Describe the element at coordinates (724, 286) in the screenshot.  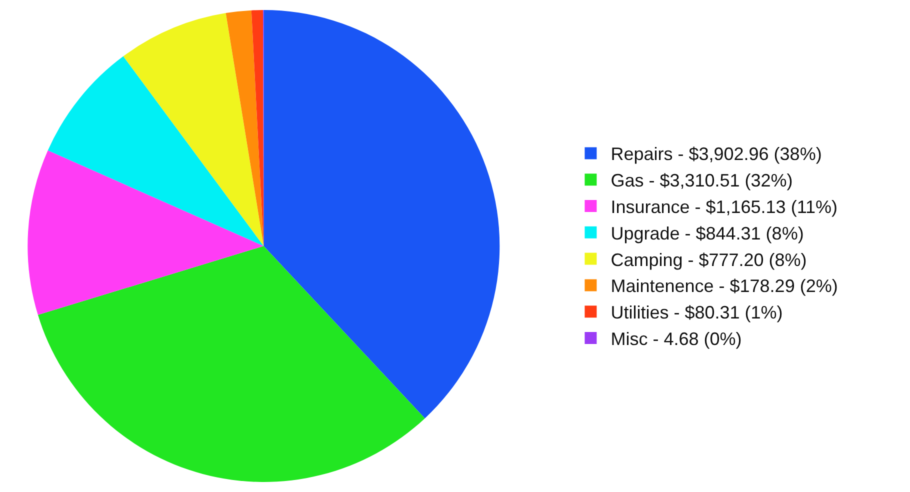
I see `legend-label: Maintenence - $178.29 (2%)` at that location.